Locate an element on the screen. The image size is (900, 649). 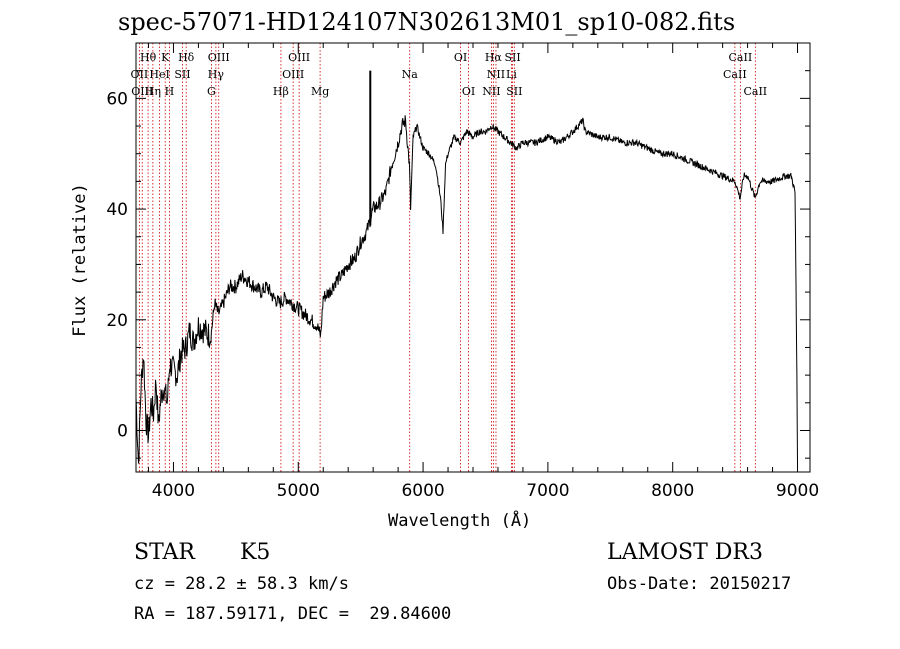
y-tick-label: 60 is located at coordinates (117, 99).